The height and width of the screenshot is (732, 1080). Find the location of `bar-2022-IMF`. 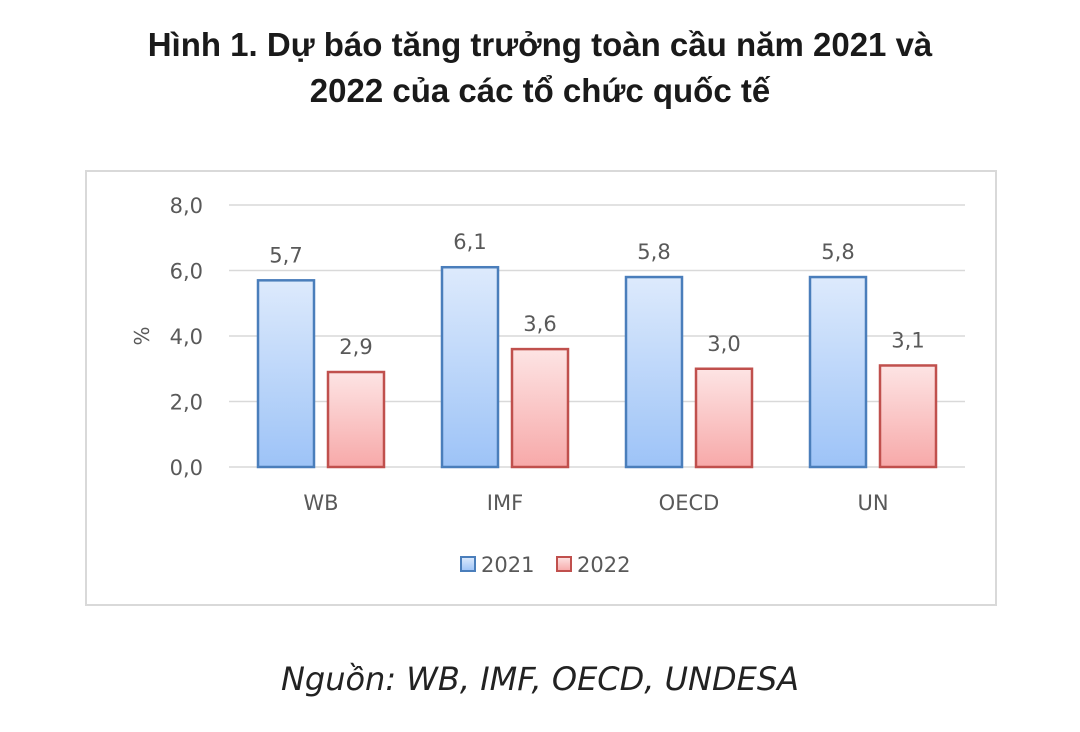

bar-2022-IMF is located at coordinates (540, 408).